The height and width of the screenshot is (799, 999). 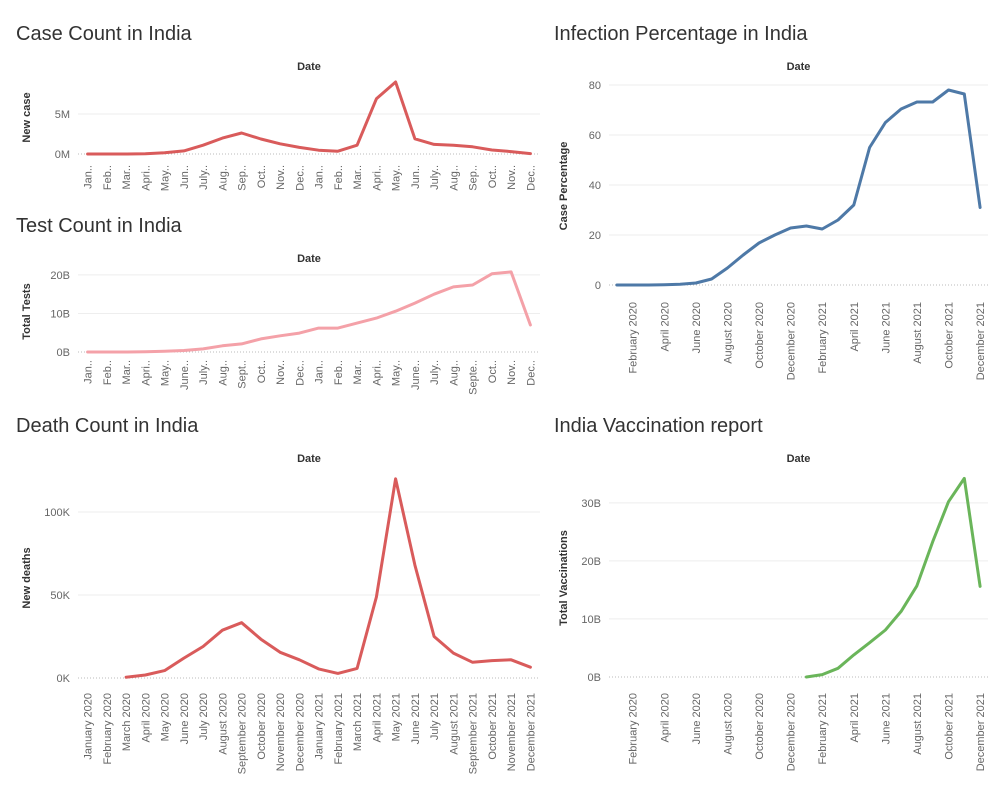 What do you see at coordinates (564, 578) in the screenshot?
I see `y-axis-label: Total Vaccinations` at bounding box center [564, 578].